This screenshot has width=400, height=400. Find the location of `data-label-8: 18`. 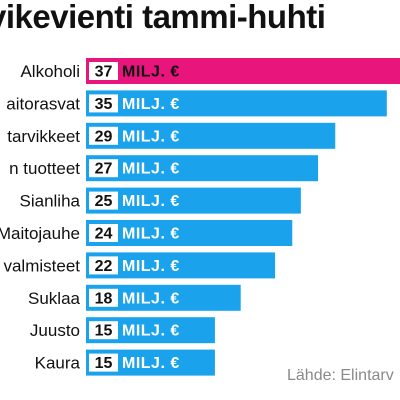

data-label-8: 18 is located at coordinates (104, 298).